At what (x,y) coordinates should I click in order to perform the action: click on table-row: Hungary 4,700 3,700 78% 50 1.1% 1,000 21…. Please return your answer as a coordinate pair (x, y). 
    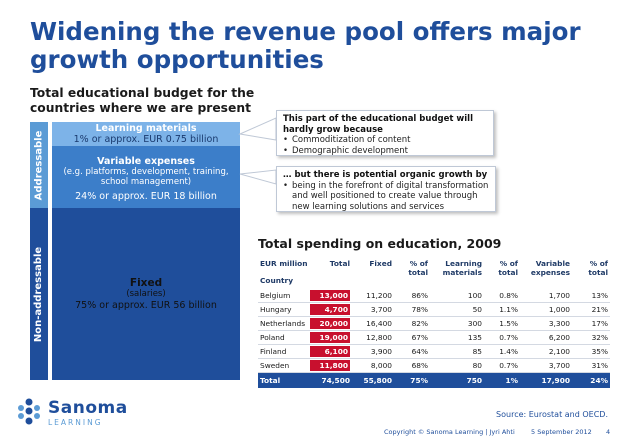
    Looking at the image, I should click on (434, 310).